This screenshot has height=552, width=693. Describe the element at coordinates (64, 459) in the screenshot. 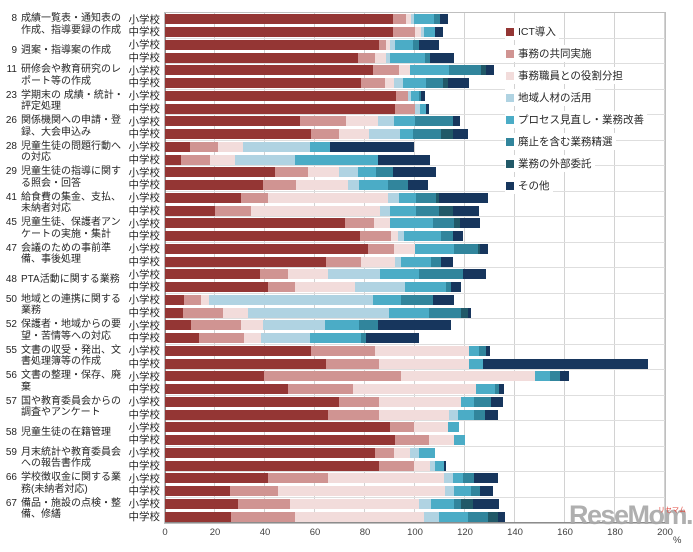

I see `category-label: 59 月末統計や教育委員会への報告書作成` at that location.